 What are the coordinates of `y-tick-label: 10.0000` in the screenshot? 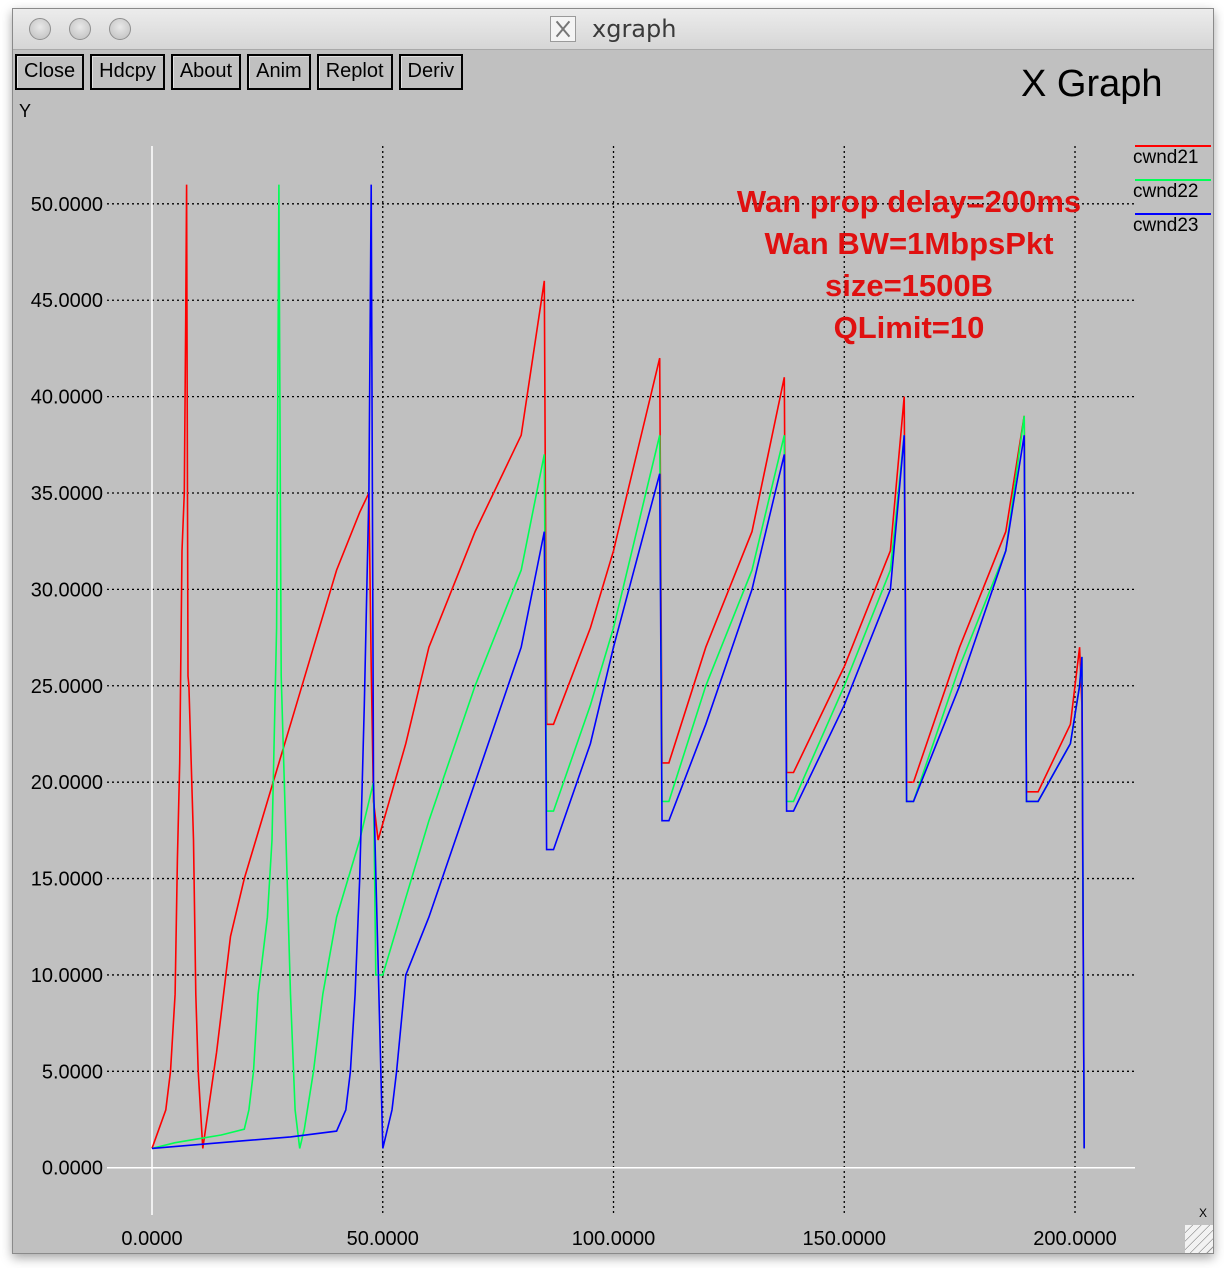 It's located at (67, 976).